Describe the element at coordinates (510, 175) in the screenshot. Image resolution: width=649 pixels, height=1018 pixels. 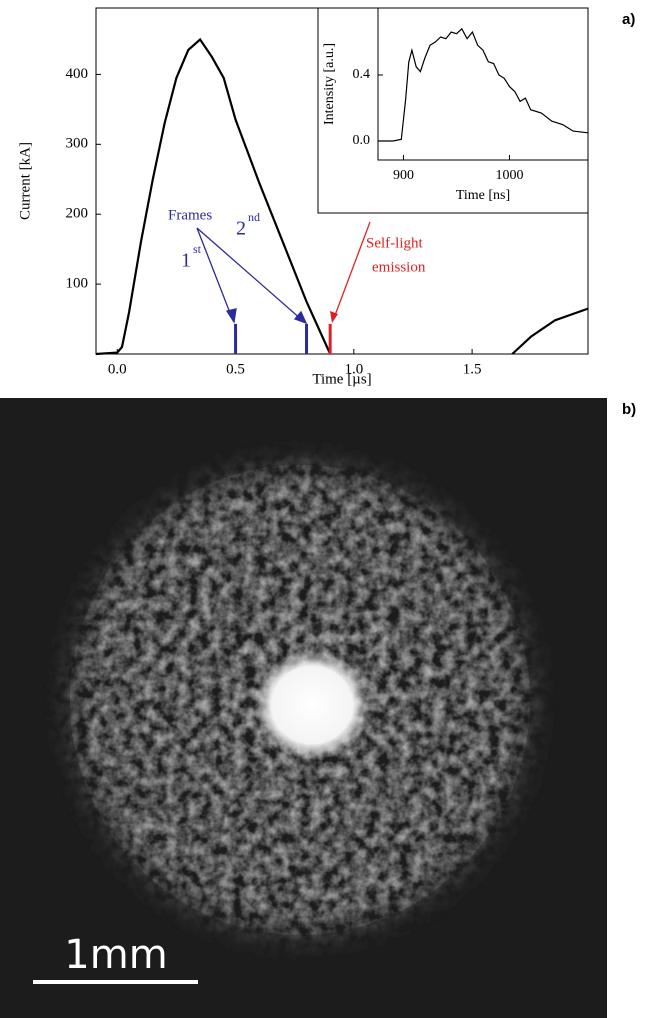
I see `x-tick-label: 1000` at that location.